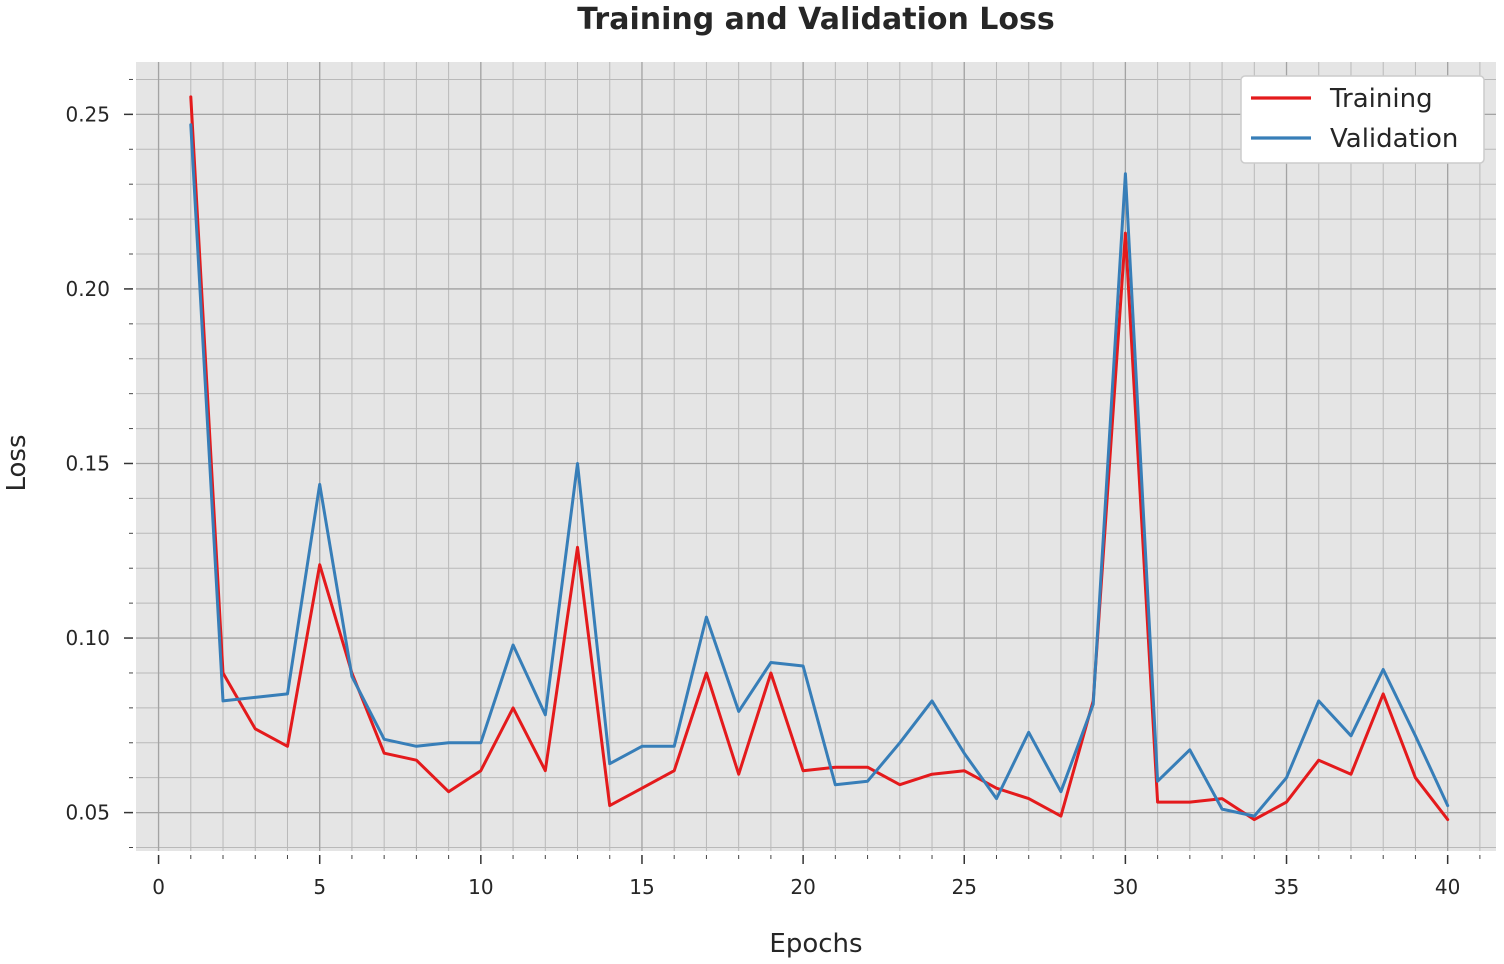 The image size is (1504, 964). I want to click on y-tick-label: 0.10, so click(87, 638).